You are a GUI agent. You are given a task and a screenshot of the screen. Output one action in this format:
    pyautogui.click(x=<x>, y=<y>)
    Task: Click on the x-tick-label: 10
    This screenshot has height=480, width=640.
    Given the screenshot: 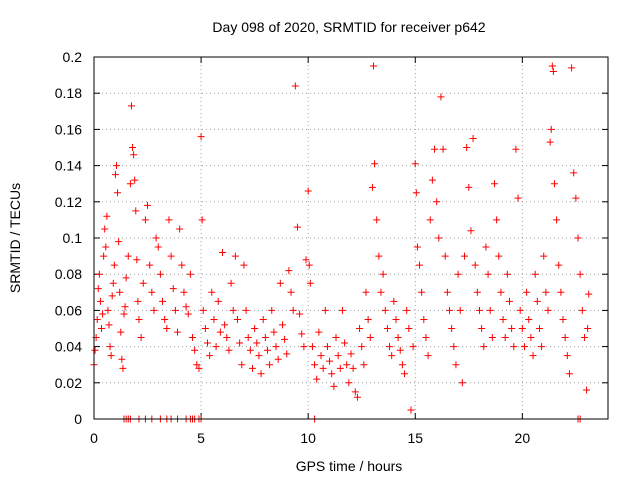 What is the action you would take?
    pyautogui.click(x=308, y=438)
    